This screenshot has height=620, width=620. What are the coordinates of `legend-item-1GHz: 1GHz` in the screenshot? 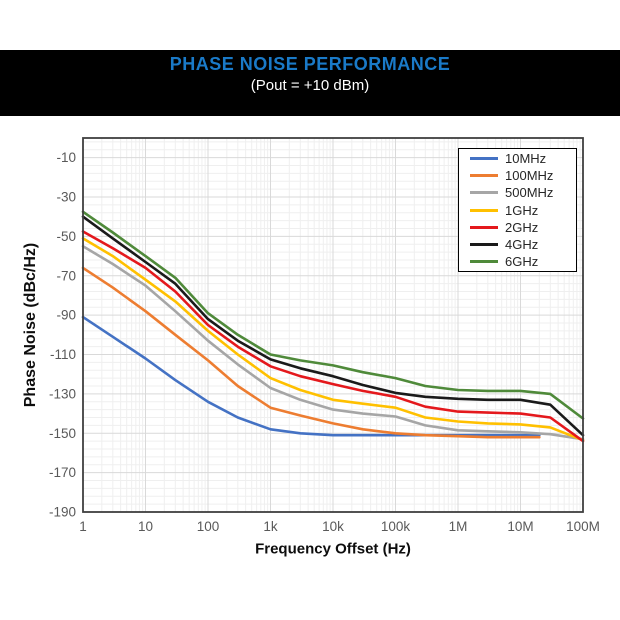 It's located at (517, 210).